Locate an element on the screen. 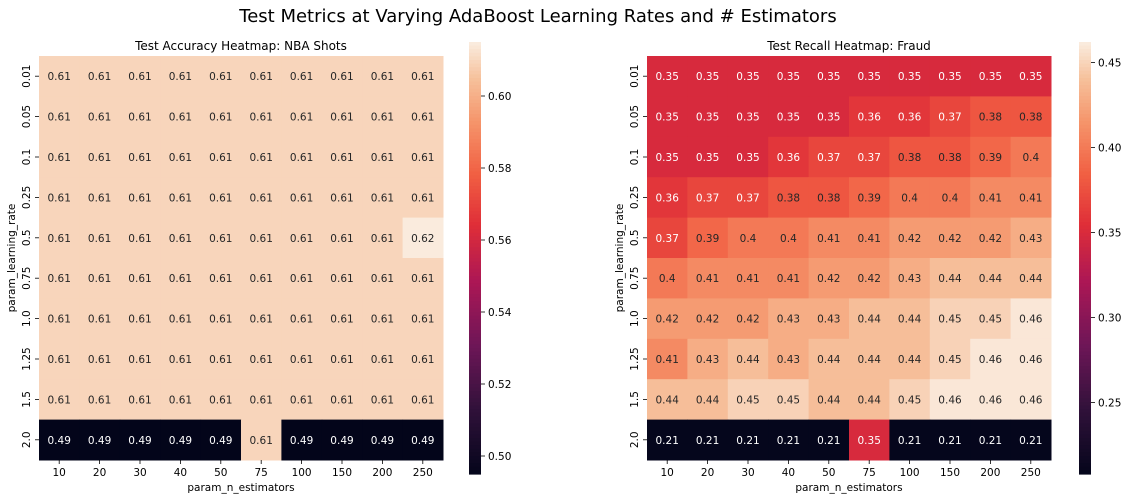  cell-value-label: 0.42 is located at coordinates (828, 279).